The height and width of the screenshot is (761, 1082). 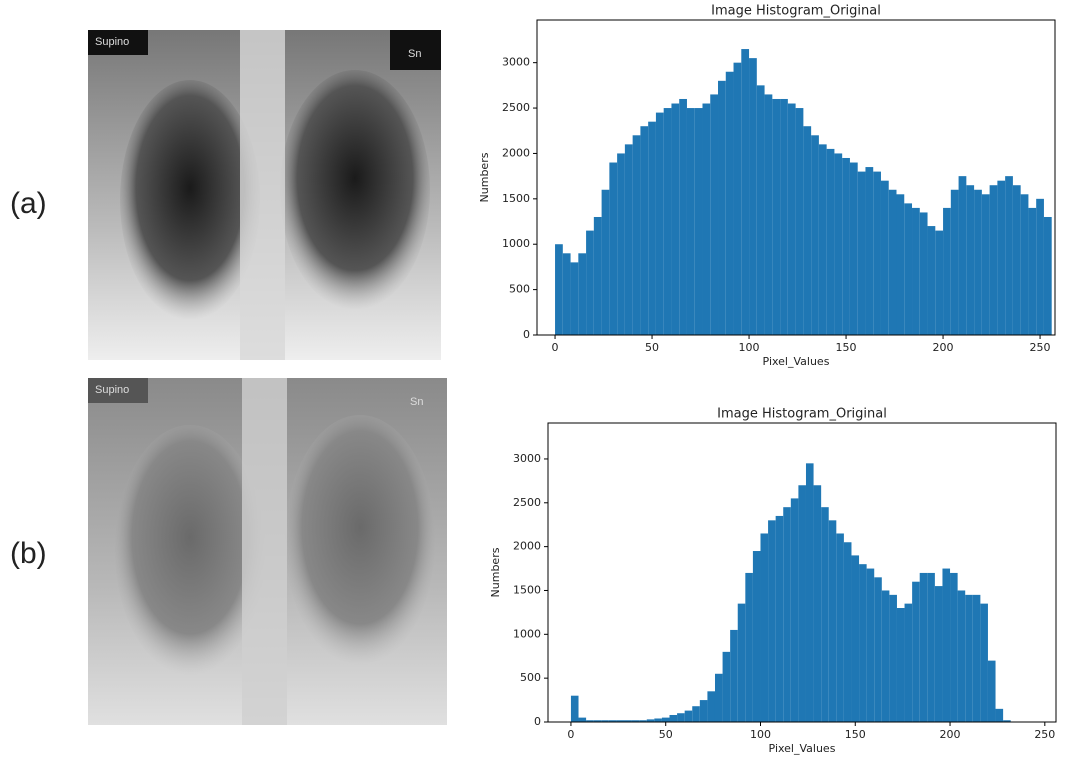 What do you see at coordinates (484, 177) in the screenshot?
I see `y-axis-label: Numbers` at bounding box center [484, 177].